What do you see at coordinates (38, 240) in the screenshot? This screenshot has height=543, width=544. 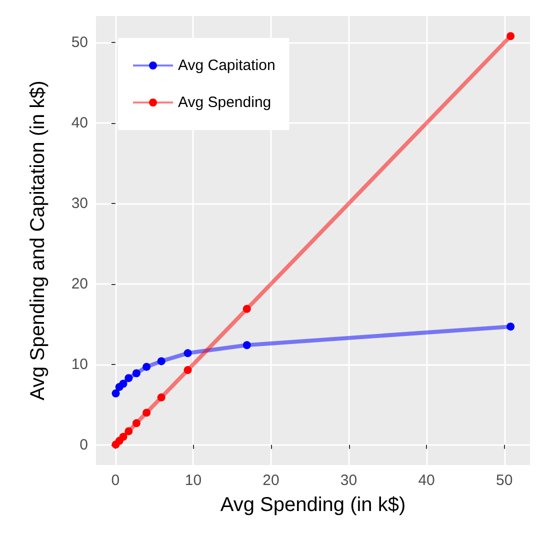 I see `y-axis-title: Avg Spending and Capitation (in k$)` at bounding box center [38, 240].